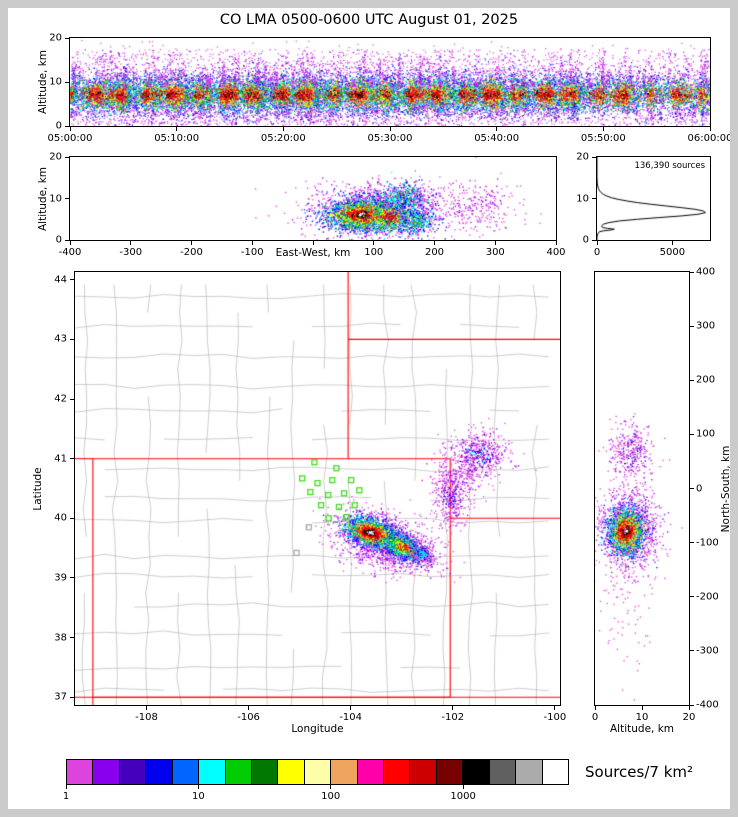 Image resolution: width=738 pixels, height=817 pixels. Describe the element at coordinates (463, 796) in the screenshot. I see `tick-label: 1000` at that location.